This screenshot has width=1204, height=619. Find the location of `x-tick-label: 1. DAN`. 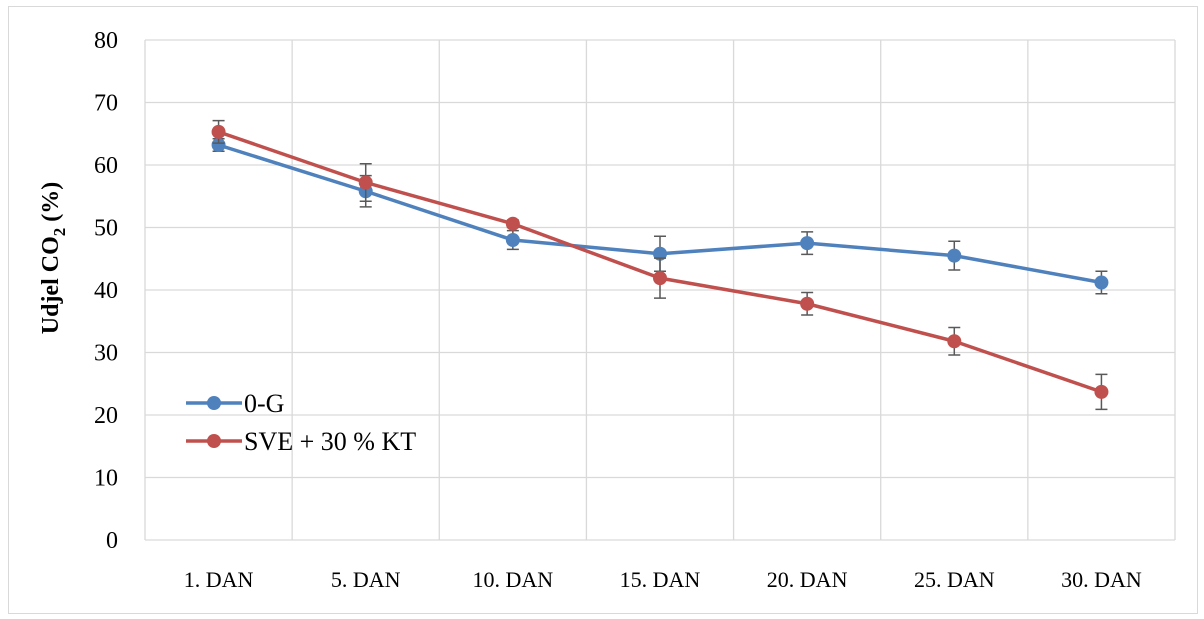

x-tick-label: 1. DAN is located at coordinates (219, 579).